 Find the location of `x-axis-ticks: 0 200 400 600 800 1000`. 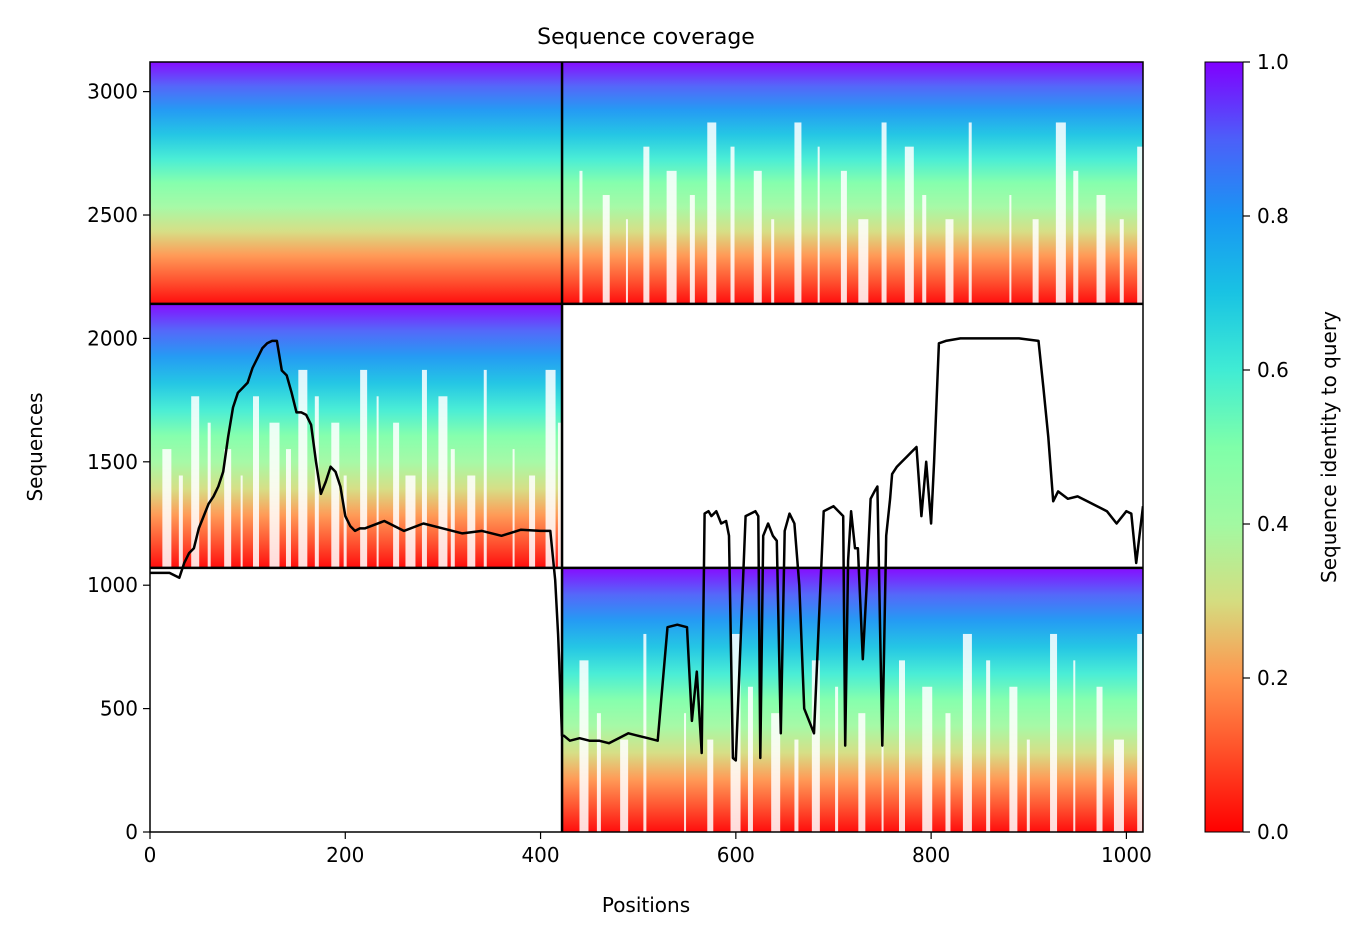

x-axis-ticks: 0 200 400 600 800 1000 is located at coordinates (648, 849).